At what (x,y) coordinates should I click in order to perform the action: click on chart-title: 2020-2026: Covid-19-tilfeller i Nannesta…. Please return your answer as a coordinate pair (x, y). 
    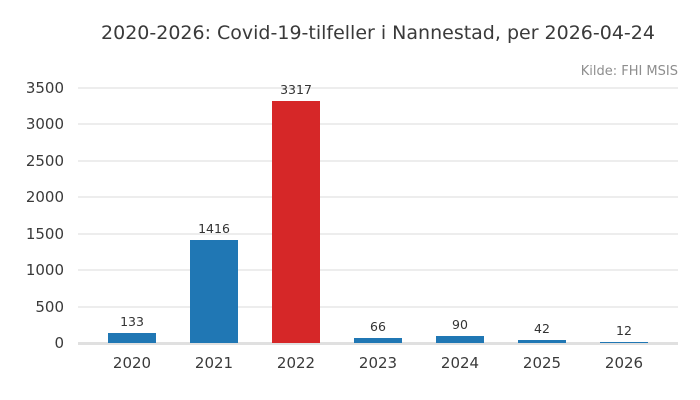
    Looking at the image, I should click on (378, 33).